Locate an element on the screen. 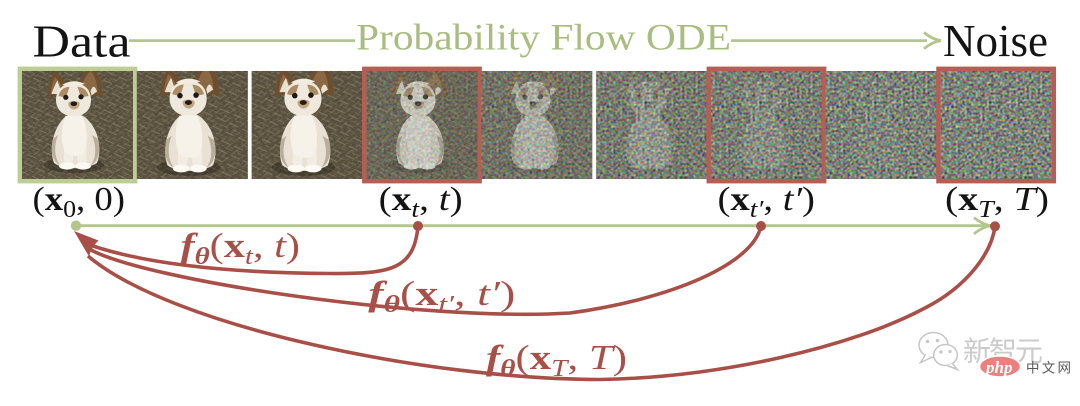  svg-text:(xT, T): (x T, T) is located at coordinates (997, 202).